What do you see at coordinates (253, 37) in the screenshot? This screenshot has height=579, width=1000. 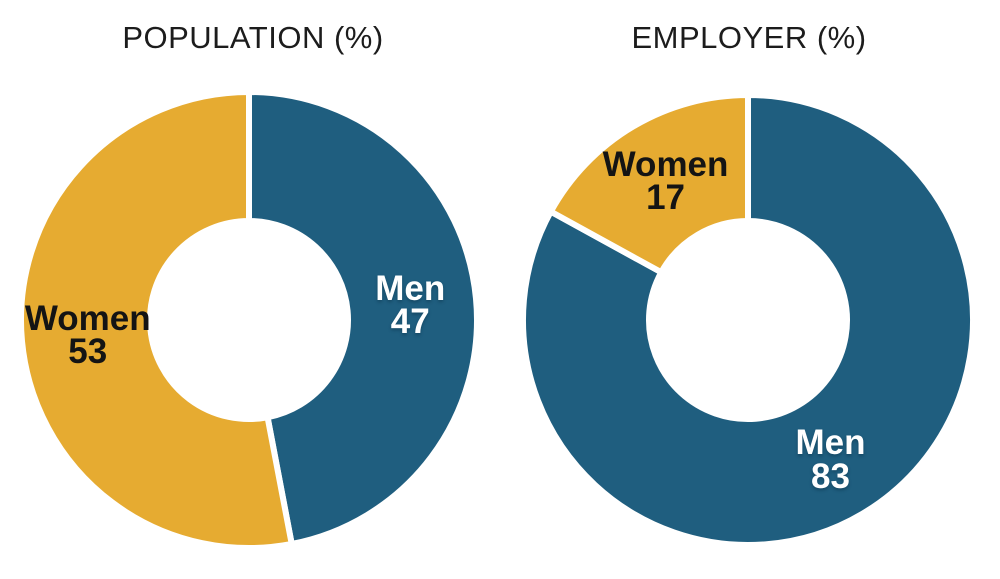 I see `population-chart-title: POPULATION (%)` at bounding box center [253, 37].